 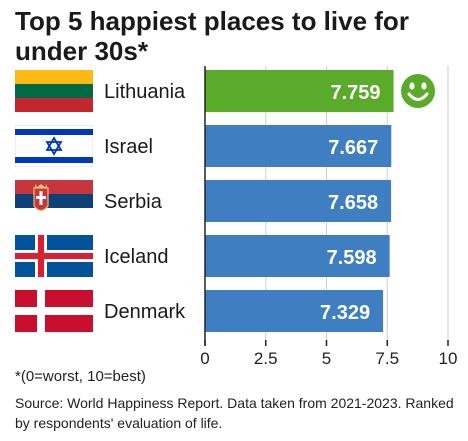 What do you see at coordinates (353, 203) in the screenshot?
I see `value-label: 7.658` at bounding box center [353, 203].